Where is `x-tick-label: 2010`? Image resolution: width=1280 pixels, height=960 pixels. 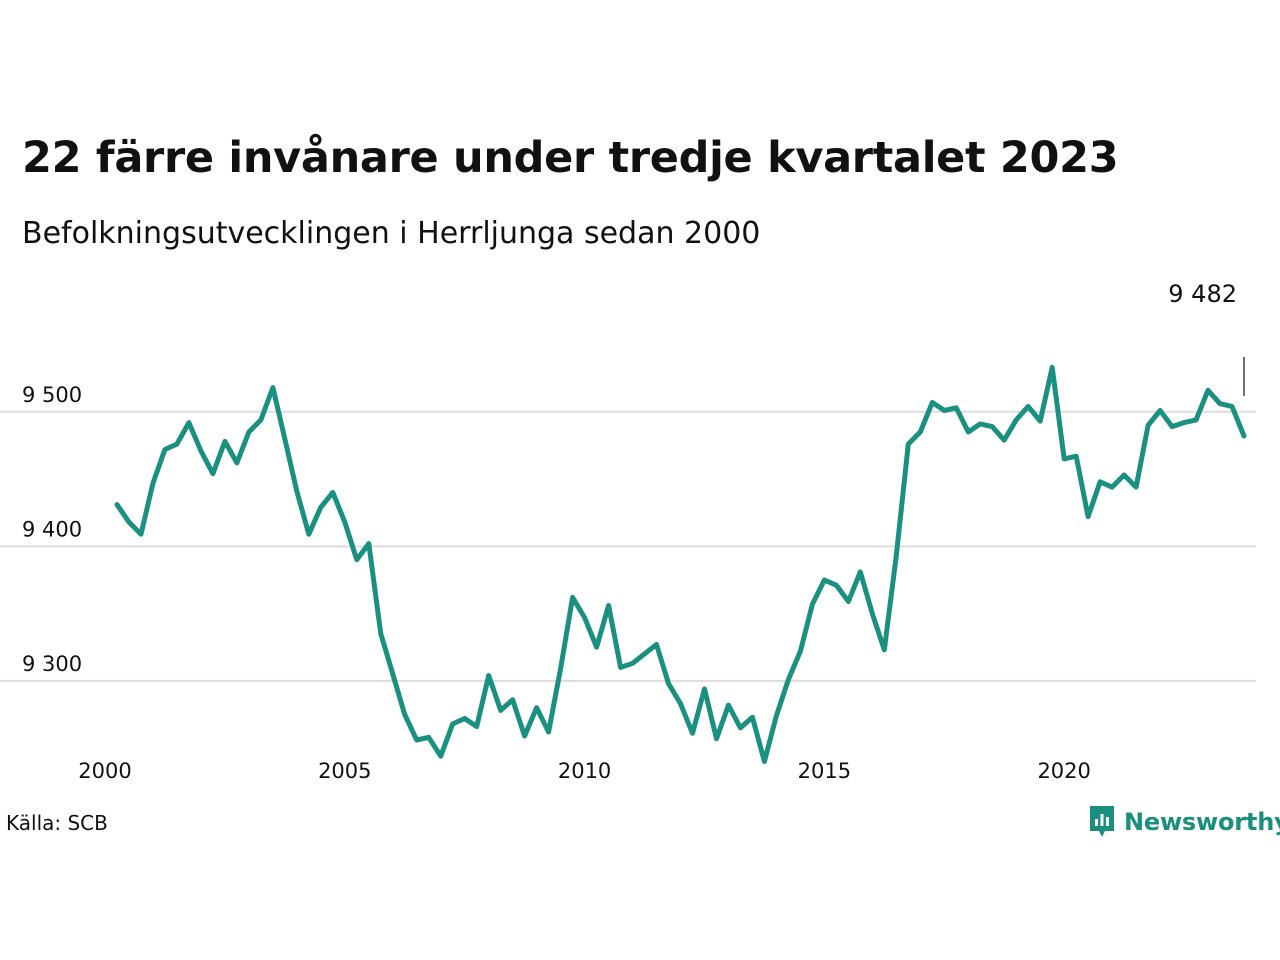 x-tick-label: 2010 is located at coordinates (584, 771).